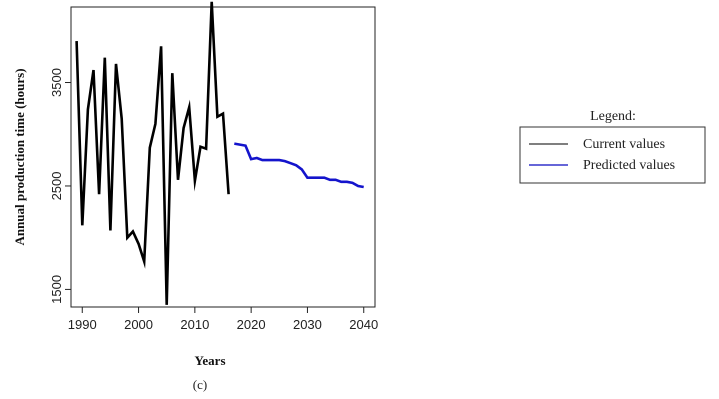 This screenshot has width=719, height=399. What do you see at coordinates (56, 82) in the screenshot?
I see `y-tick-label: 3500` at bounding box center [56, 82].